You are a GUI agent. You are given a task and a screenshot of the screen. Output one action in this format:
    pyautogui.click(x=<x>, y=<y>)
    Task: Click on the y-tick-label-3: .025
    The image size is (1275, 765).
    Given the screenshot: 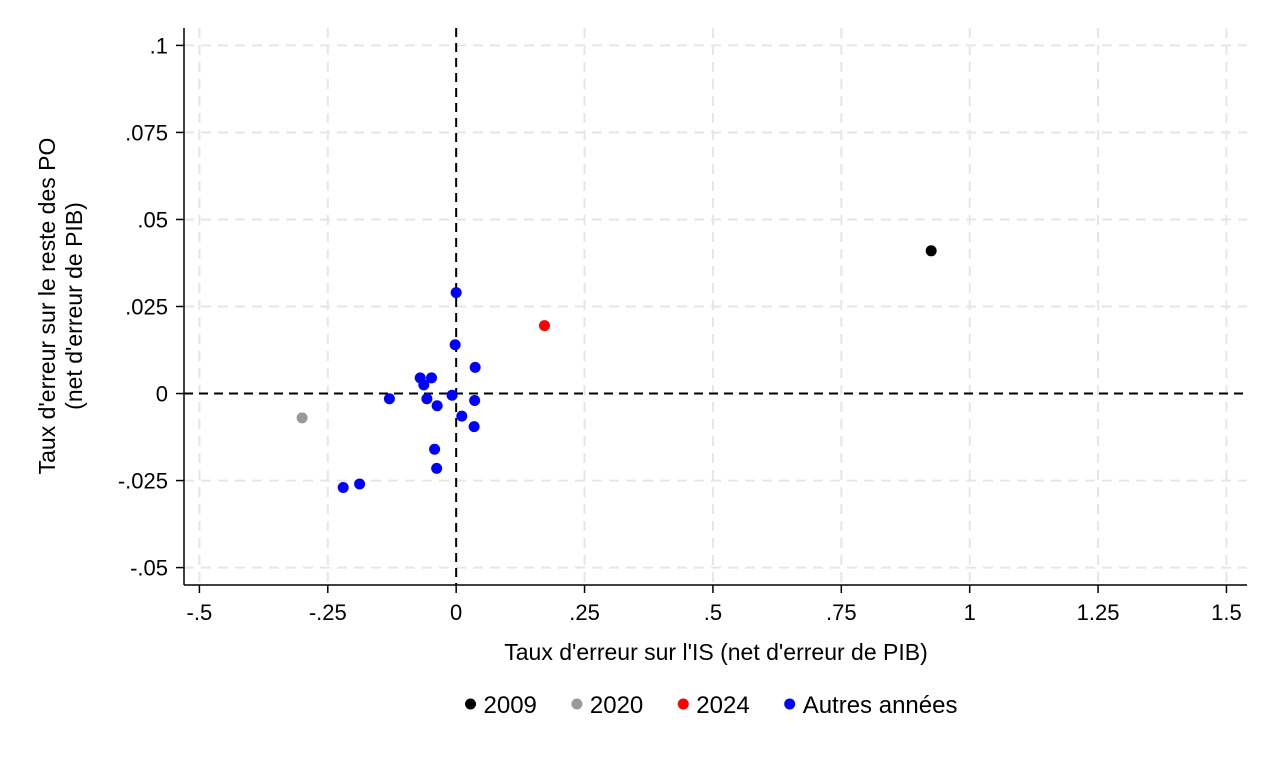 What is the action you would take?
    pyautogui.click(x=146, y=307)
    